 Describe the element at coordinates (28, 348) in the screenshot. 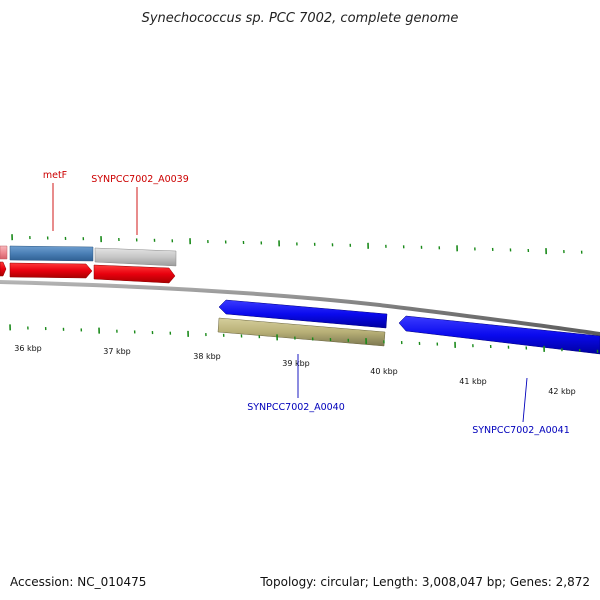

I see `scale-label-36: 36 kbp` at that location.